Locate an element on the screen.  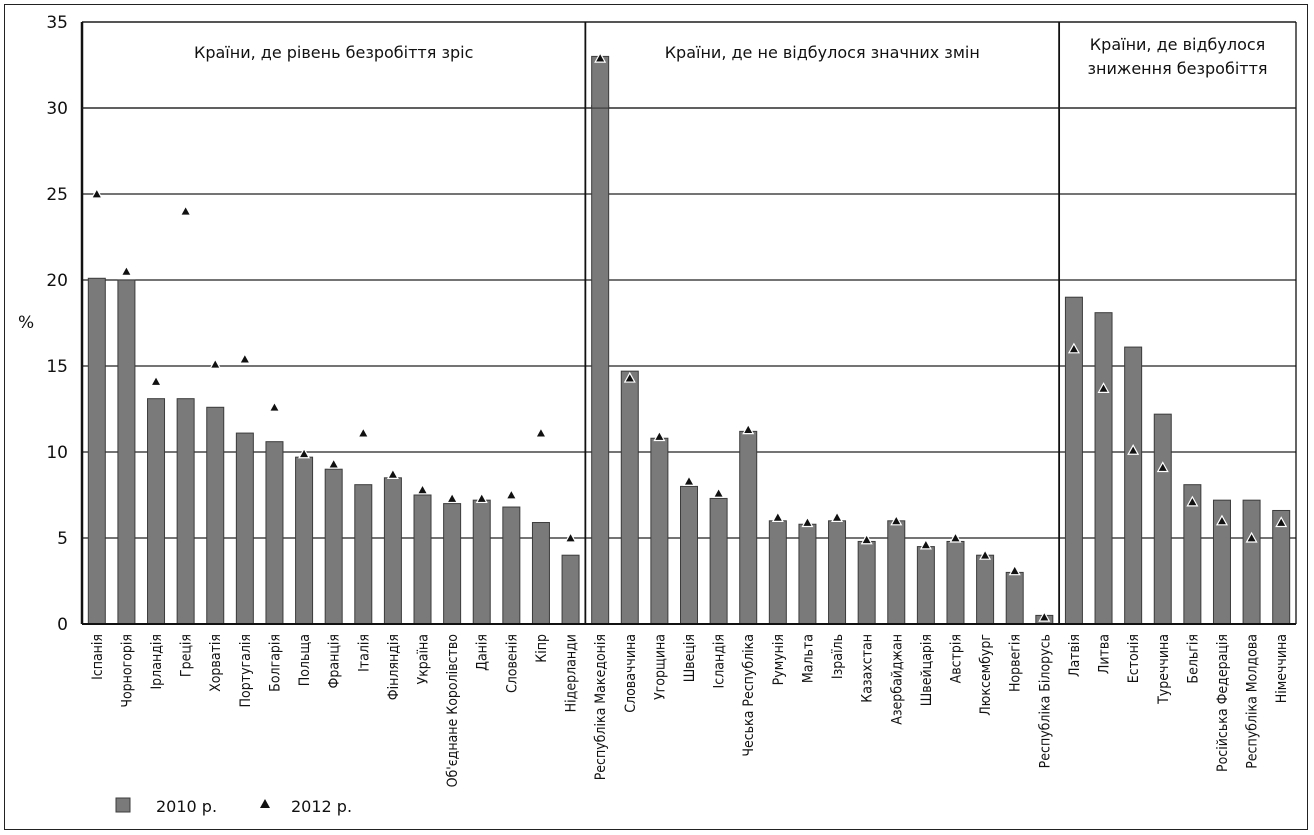
x-category-label: Швейцарія is located at coordinates (927, 670).